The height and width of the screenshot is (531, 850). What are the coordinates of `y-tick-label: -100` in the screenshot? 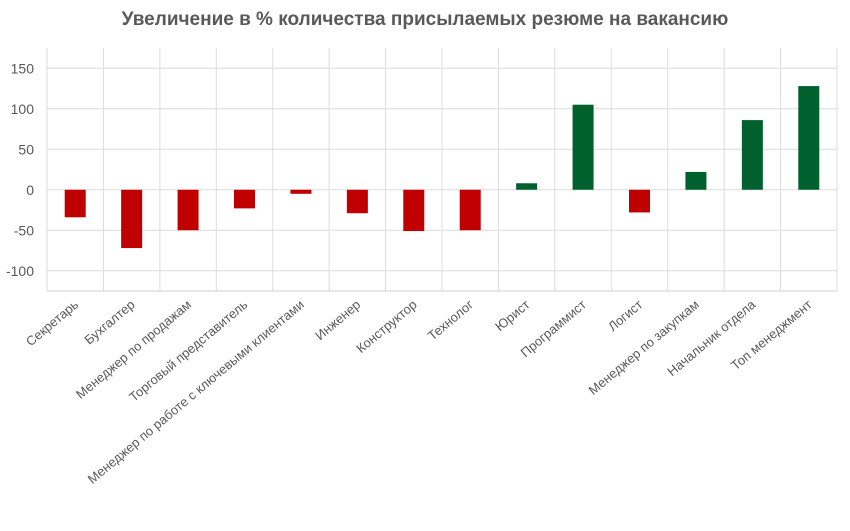 It's located at (20, 271).